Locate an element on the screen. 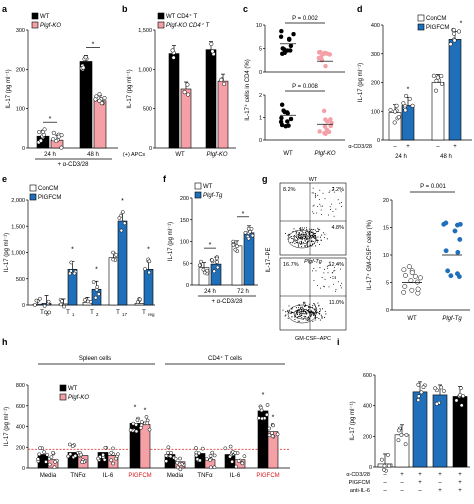 The width and height of the screenshot is (474, 504). panel-b-ytick-label: 0 is located at coordinates (150, 149).